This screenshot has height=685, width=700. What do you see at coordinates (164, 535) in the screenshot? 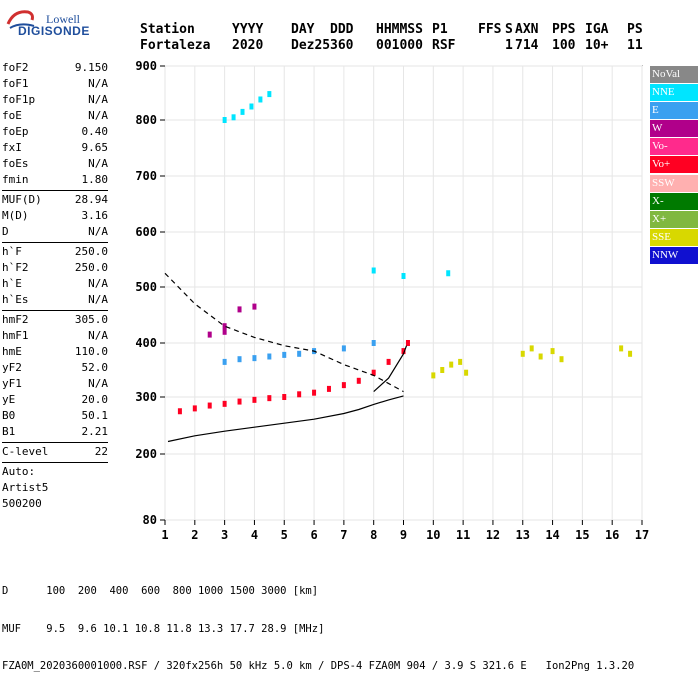
I see `x-tick-label: 1` at bounding box center [164, 535].